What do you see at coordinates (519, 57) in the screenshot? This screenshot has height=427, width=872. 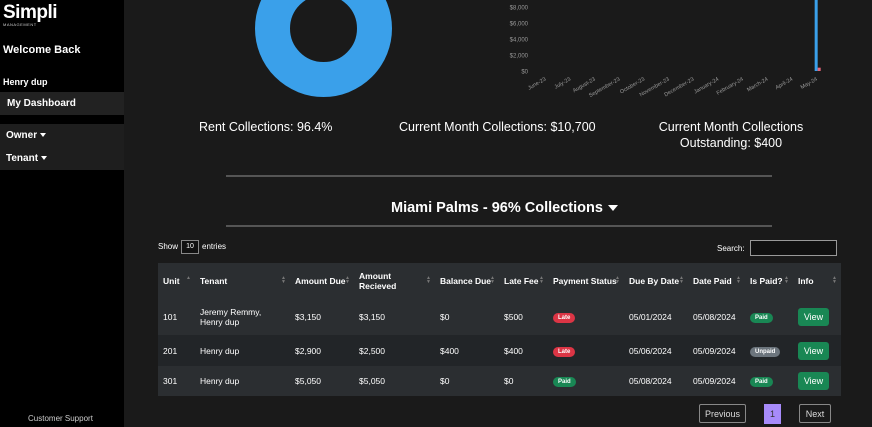 I see `y-tick-label: $2,000` at bounding box center [519, 57].